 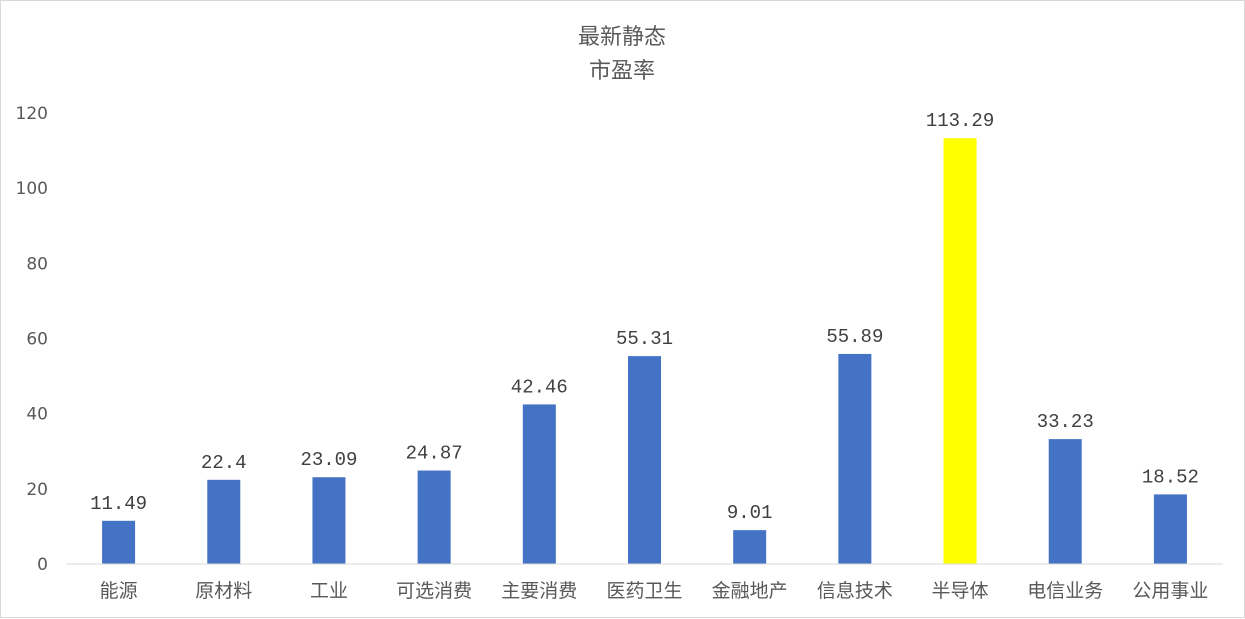 What do you see at coordinates (329, 591) in the screenshot?
I see `x-category-label: 工业` at bounding box center [329, 591].